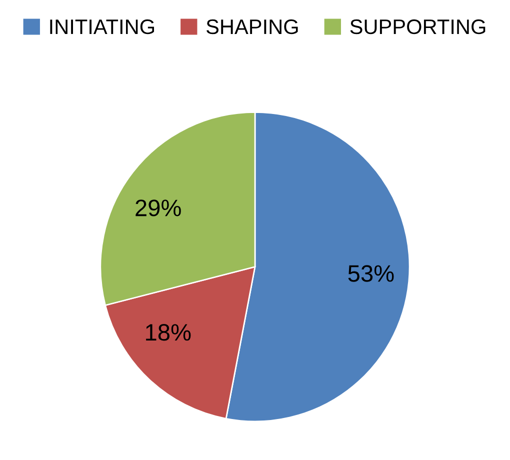 This screenshot has width=510, height=460. Describe the element at coordinates (102, 26) in the screenshot. I see `legend-label: INITIATING` at that location.